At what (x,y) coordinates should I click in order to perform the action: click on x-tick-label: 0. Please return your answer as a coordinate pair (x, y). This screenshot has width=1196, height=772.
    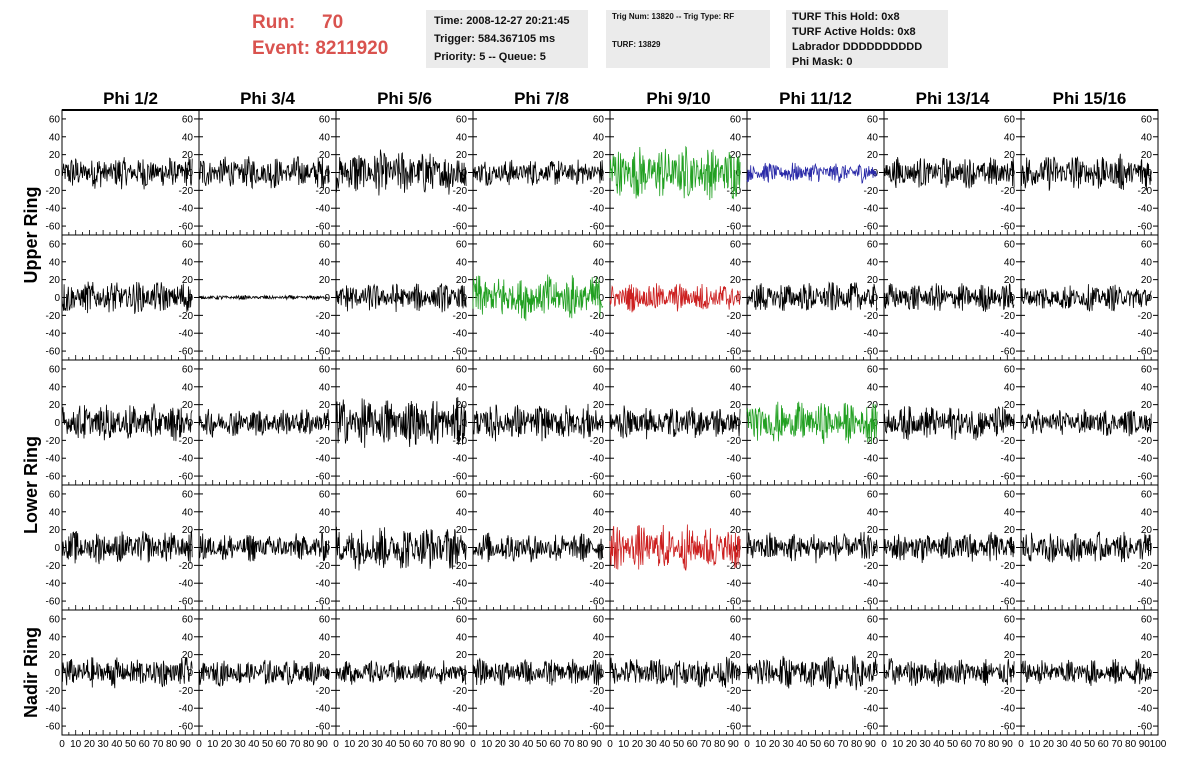
    Looking at the image, I should click on (610, 744).